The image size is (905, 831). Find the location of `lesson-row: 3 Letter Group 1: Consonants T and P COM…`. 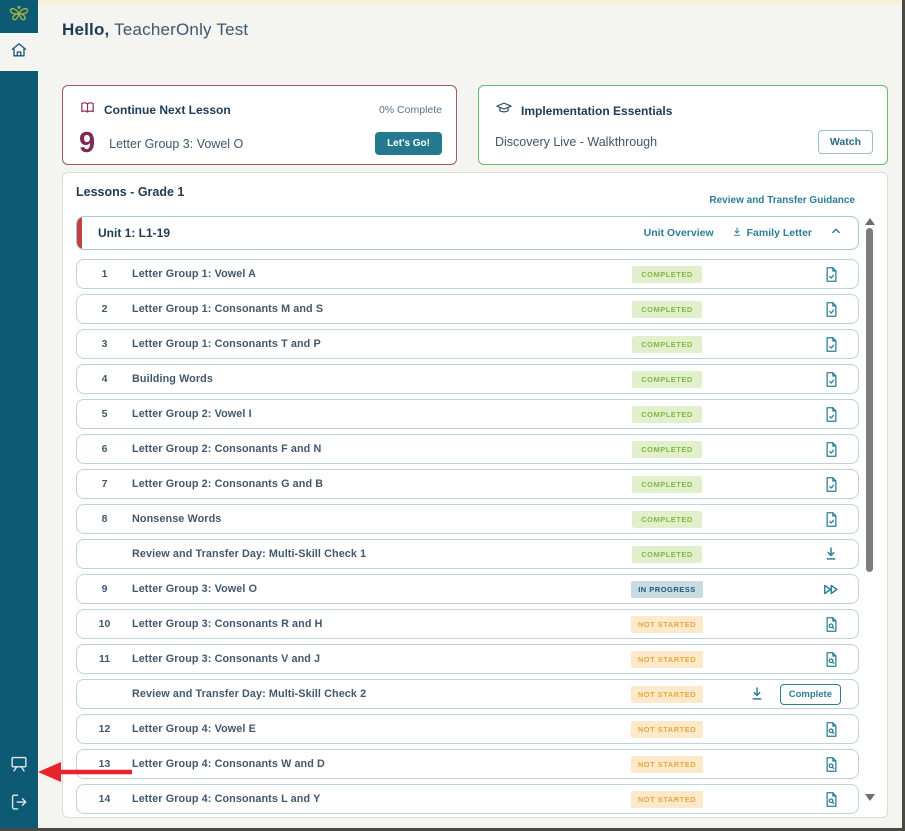

lesson-row: 3 Letter Group 1: Consonants T and P COM… is located at coordinates (467, 344).